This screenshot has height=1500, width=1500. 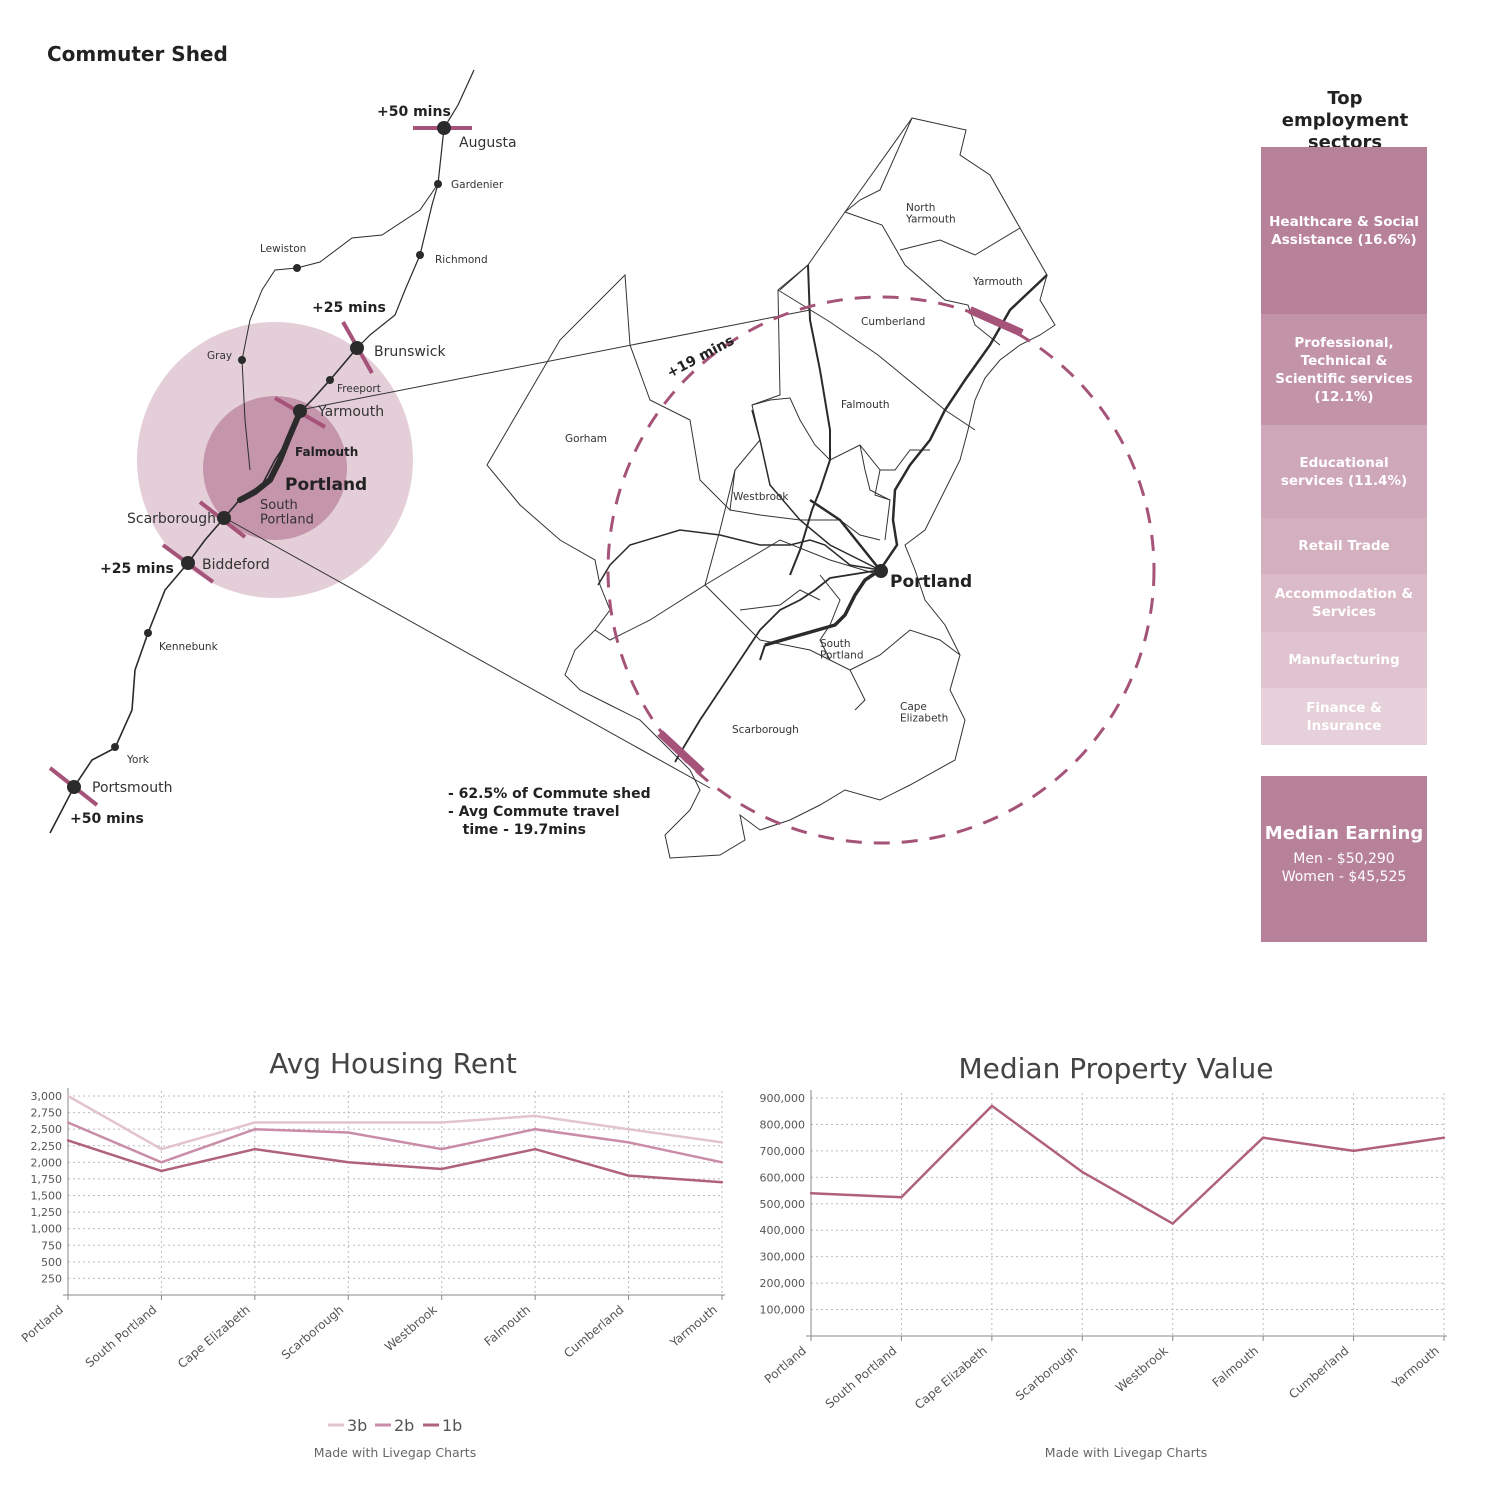 I want to click on detail-roads, so click(x=822, y=513).